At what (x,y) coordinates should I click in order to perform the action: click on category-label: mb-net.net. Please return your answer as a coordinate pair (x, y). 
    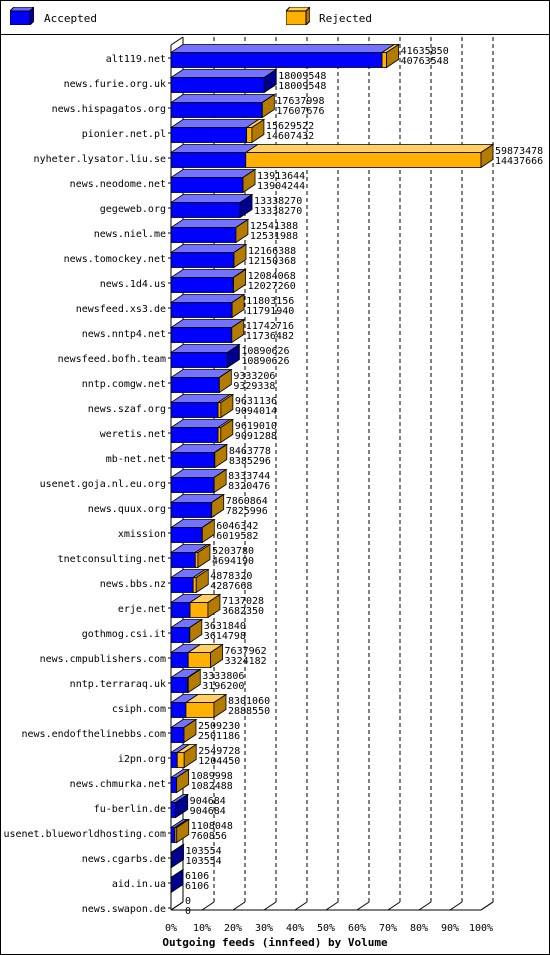
    Looking at the image, I should click on (136, 459).